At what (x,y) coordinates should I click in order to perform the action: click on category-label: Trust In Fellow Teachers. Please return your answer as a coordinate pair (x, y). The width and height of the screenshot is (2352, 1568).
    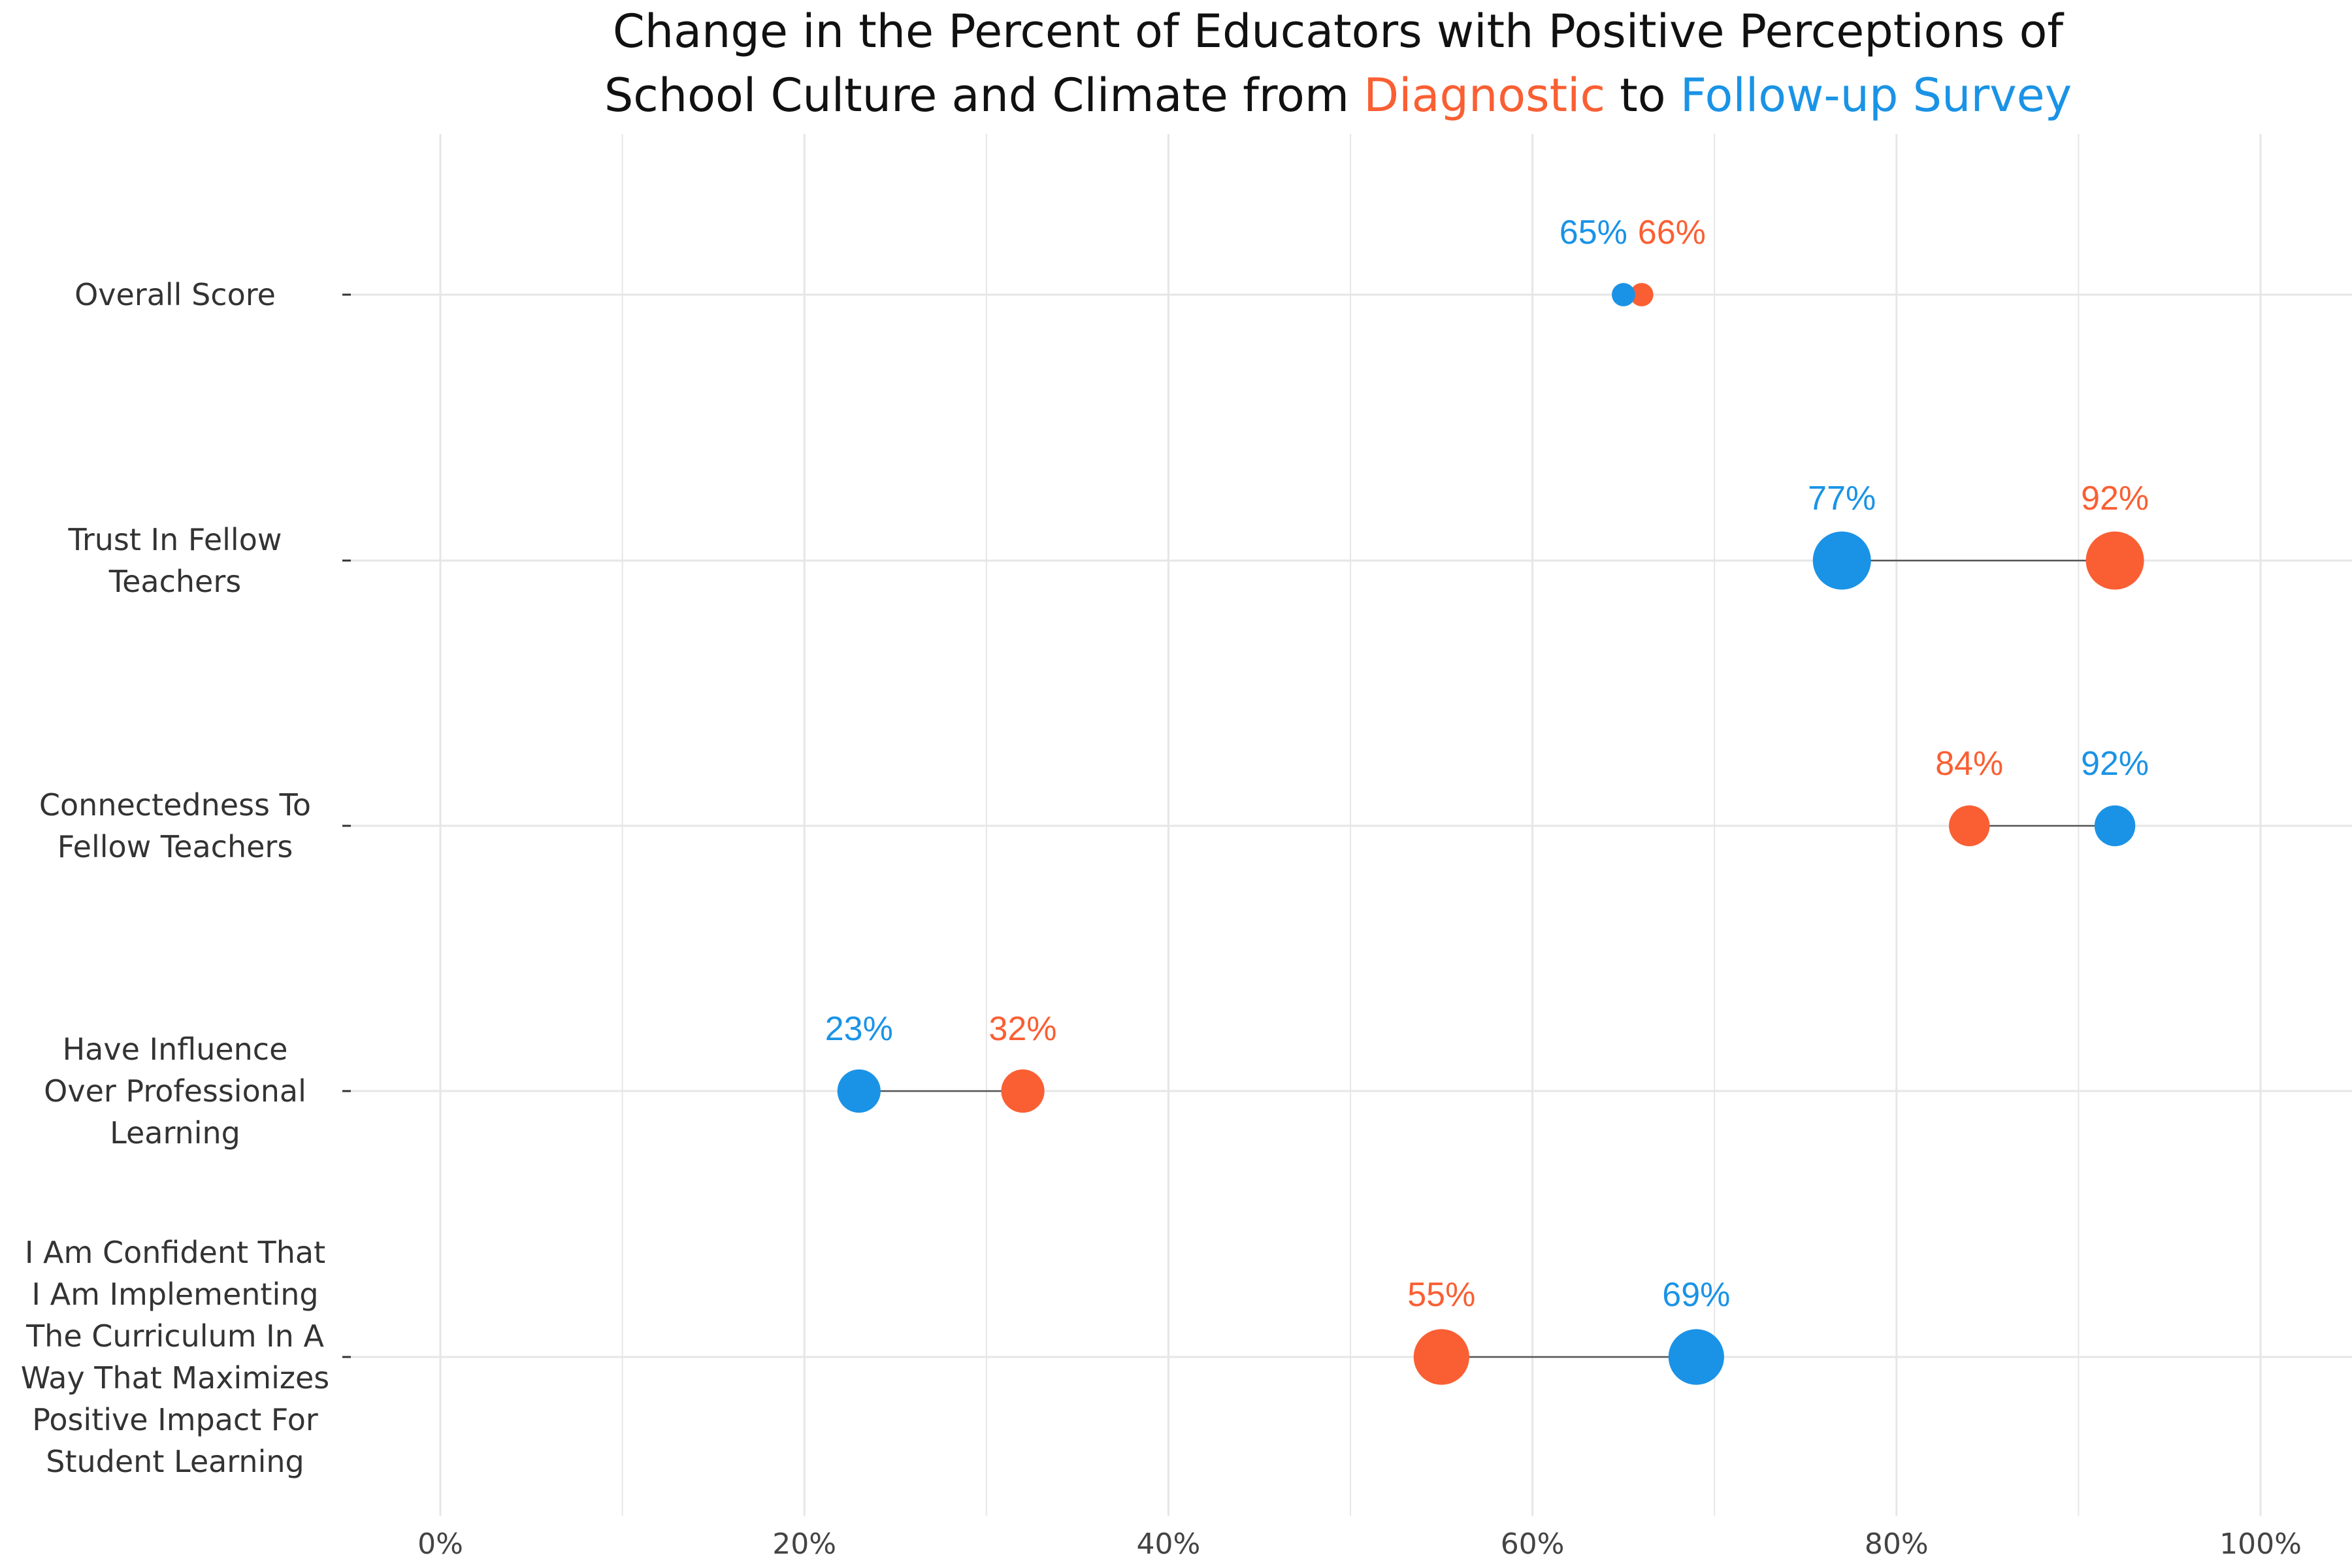
    Looking at the image, I should click on (175, 560).